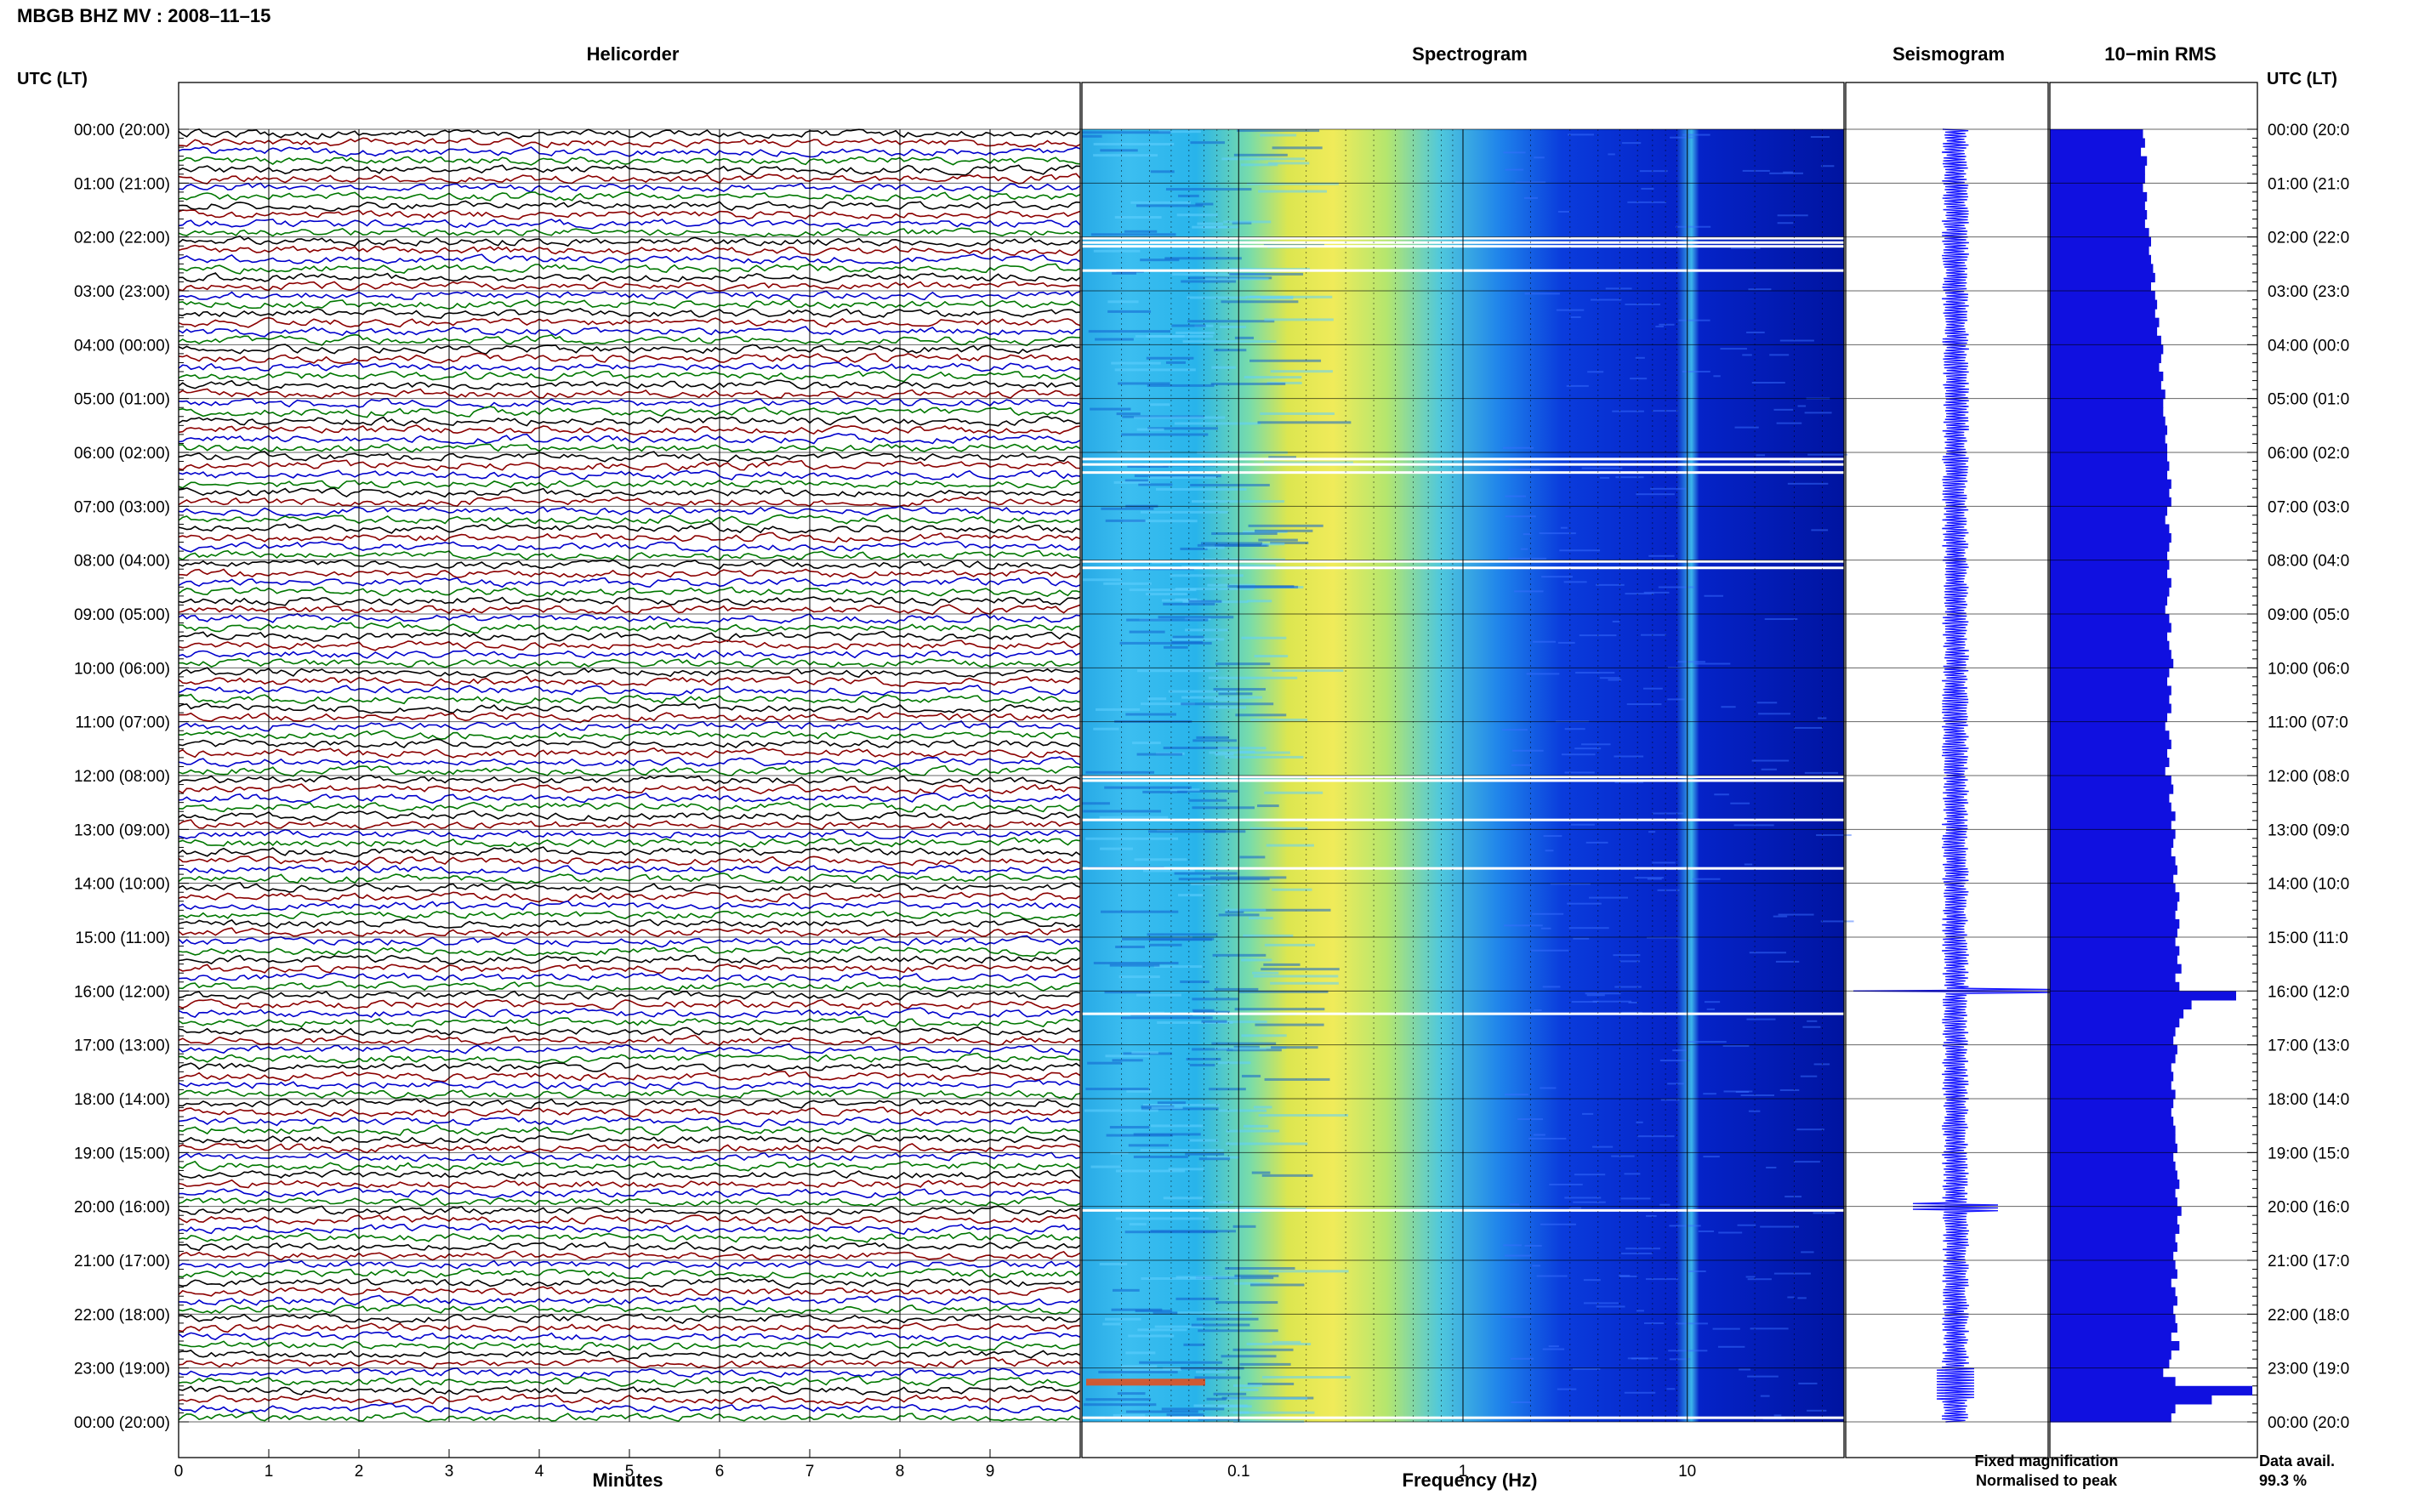  What do you see at coordinates (2308, 1423) in the screenshot?
I see `time-label-right: 00:00 (20:0` at bounding box center [2308, 1423].